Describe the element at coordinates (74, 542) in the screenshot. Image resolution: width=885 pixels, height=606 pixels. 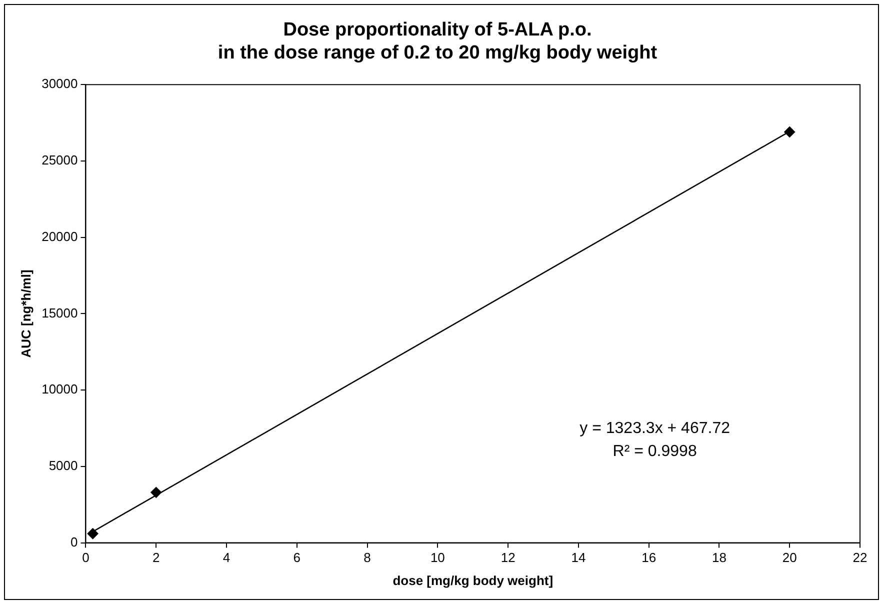
I see `y-tick-label: 0` at that location.